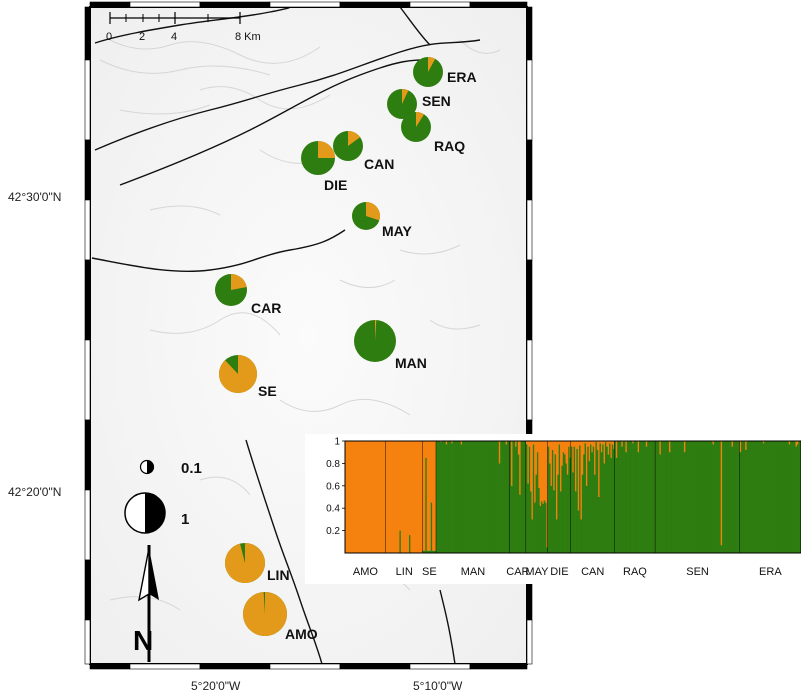 The image size is (801, 696). I want to click on scale-tick-4: 4, so click(174, 37).